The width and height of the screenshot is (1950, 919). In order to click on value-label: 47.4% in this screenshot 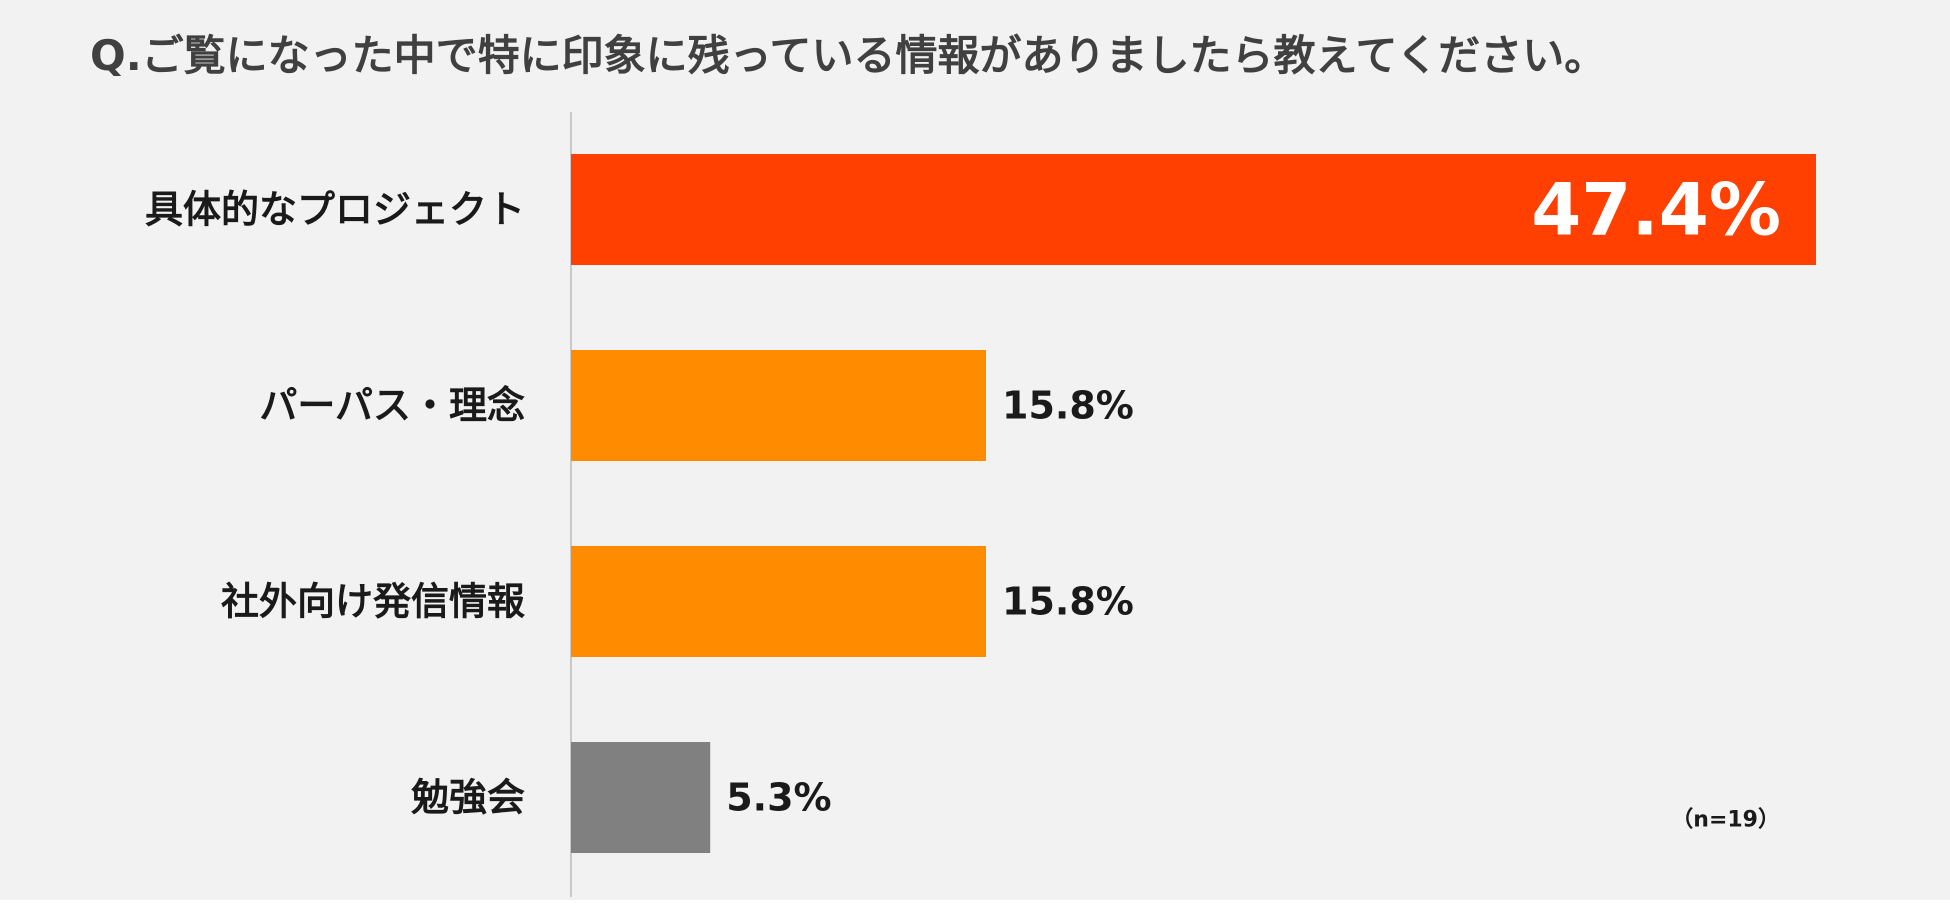, I will do `click(1656, 210)`.